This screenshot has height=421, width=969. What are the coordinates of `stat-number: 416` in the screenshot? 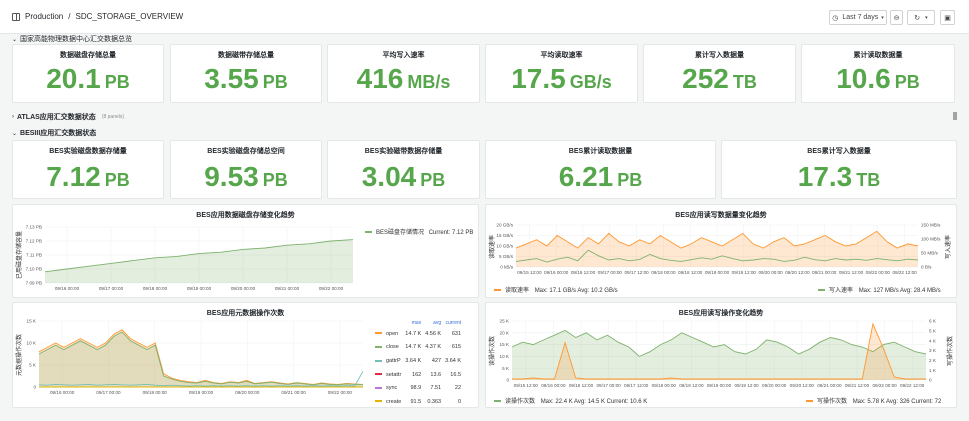 It's located at (380, 78).